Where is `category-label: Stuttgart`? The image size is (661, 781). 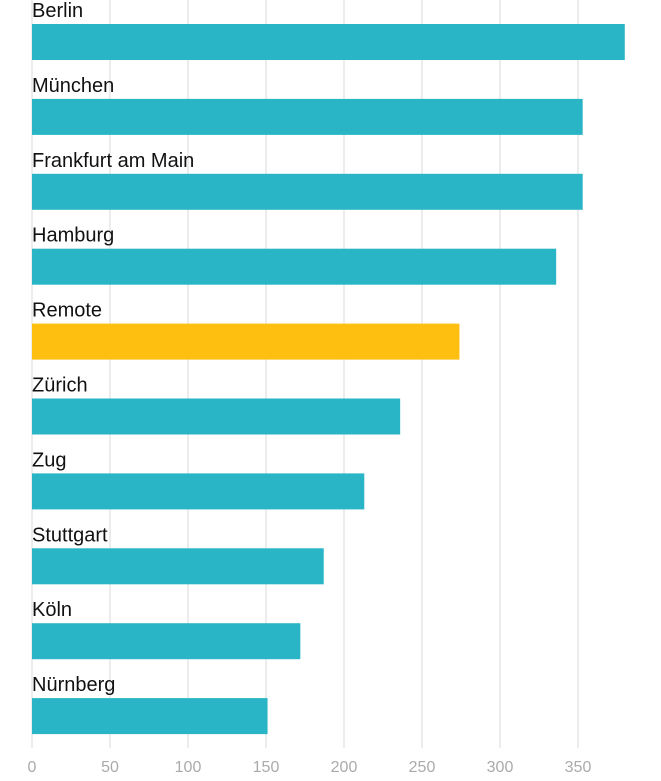 category-label: Stuttgart is located at coordinates (70, 535).